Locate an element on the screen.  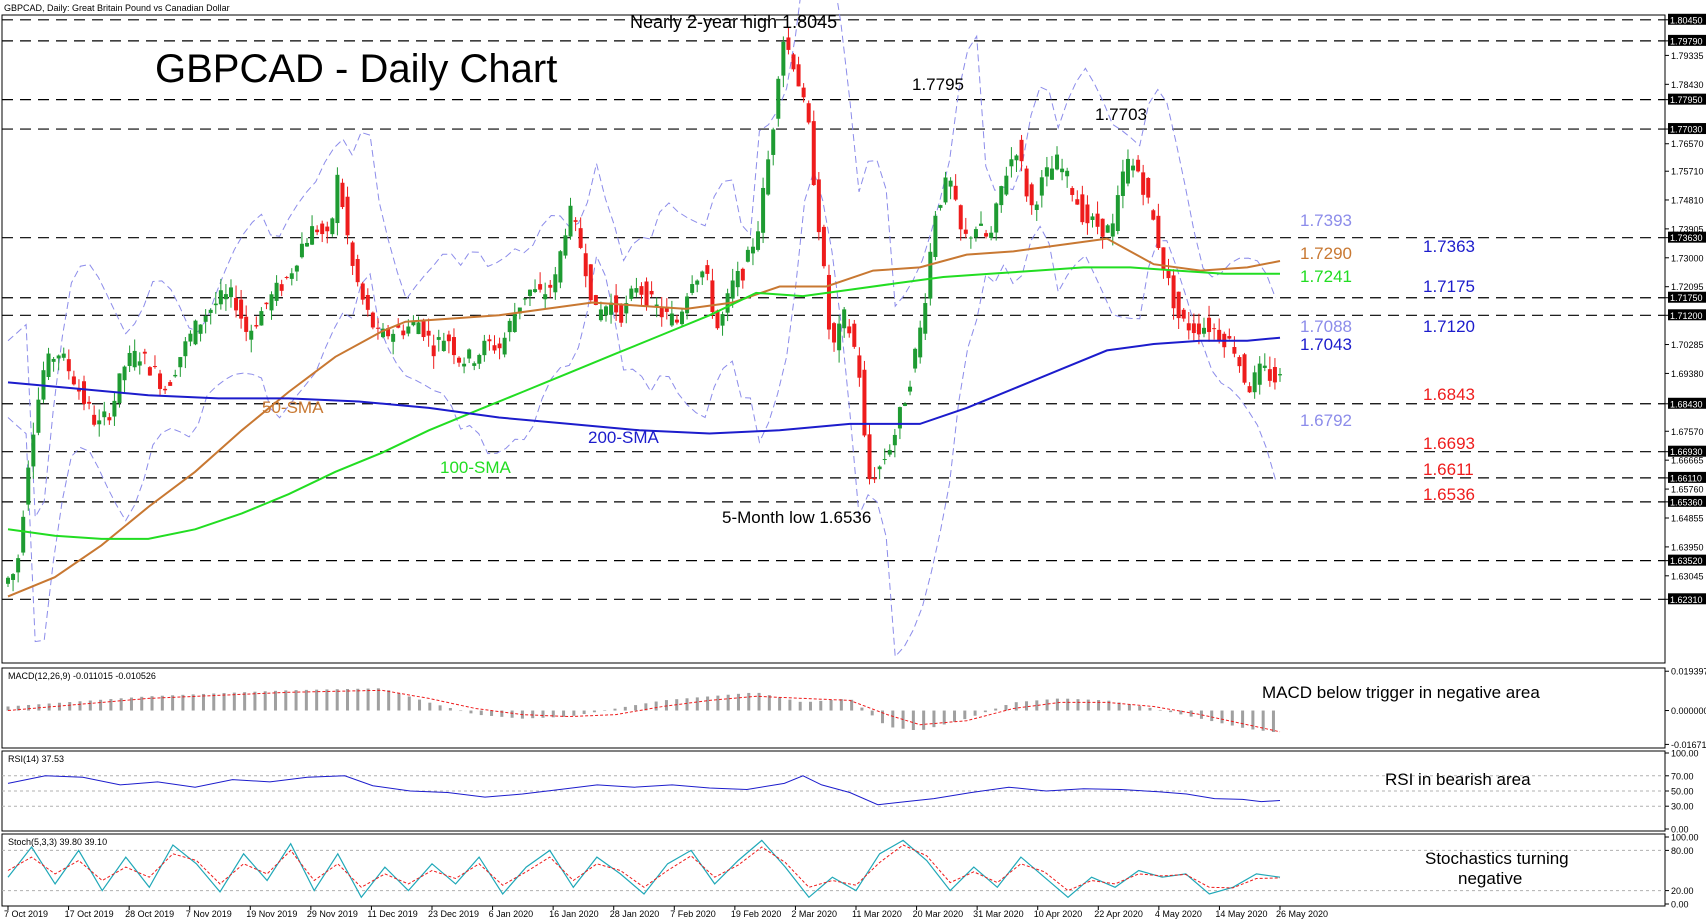
price-annotation-label: 1.6611 is located at coordinates (1448, 469).